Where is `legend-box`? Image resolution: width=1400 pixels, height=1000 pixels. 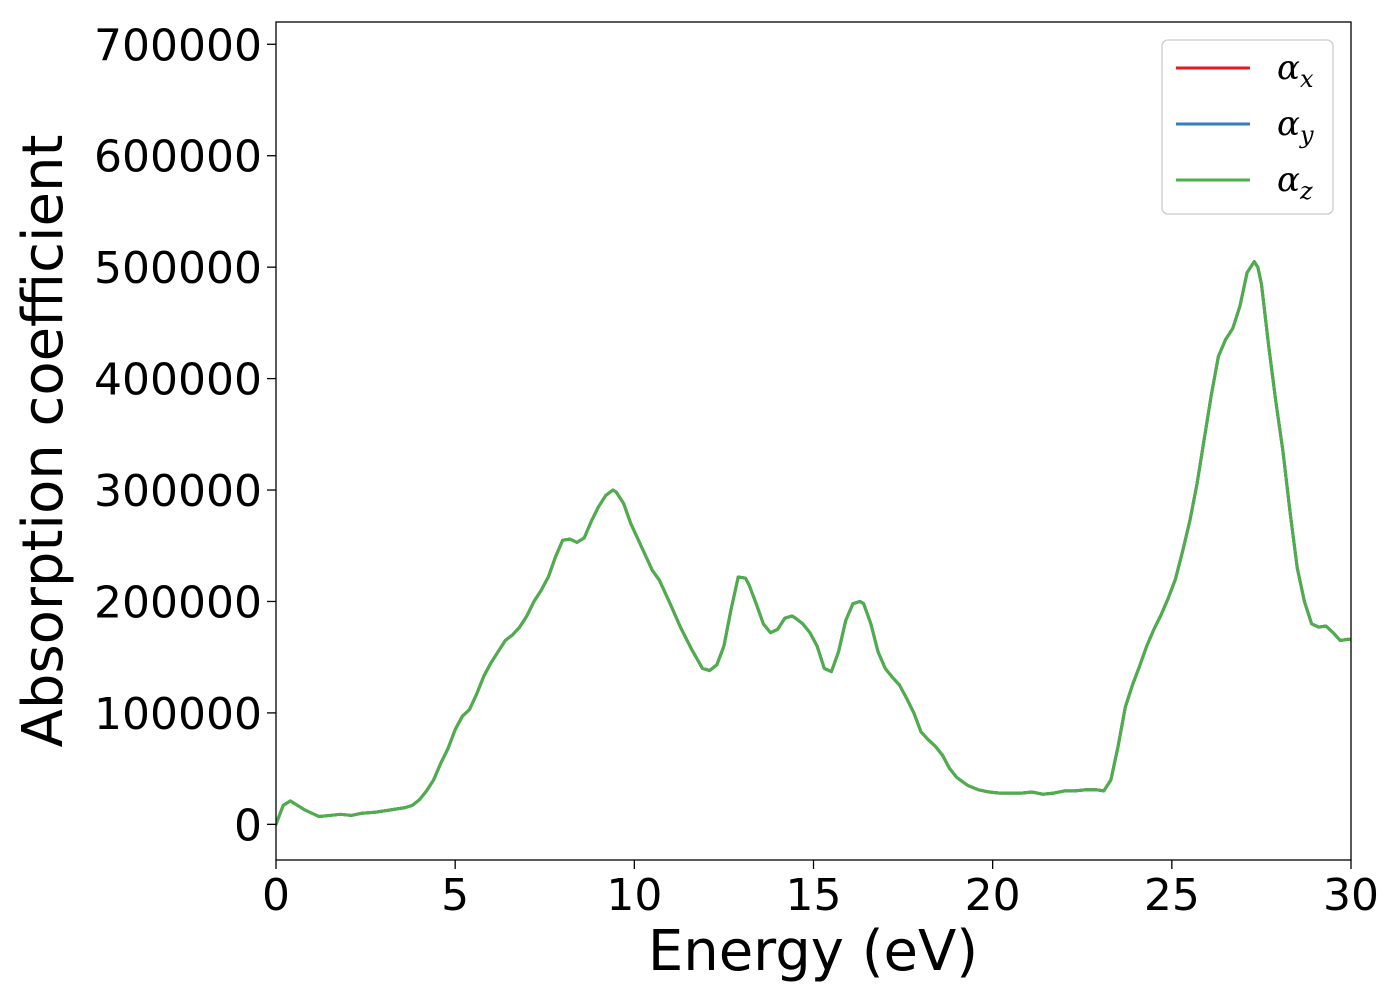
legend-box is located at coordinates (1247, 127).